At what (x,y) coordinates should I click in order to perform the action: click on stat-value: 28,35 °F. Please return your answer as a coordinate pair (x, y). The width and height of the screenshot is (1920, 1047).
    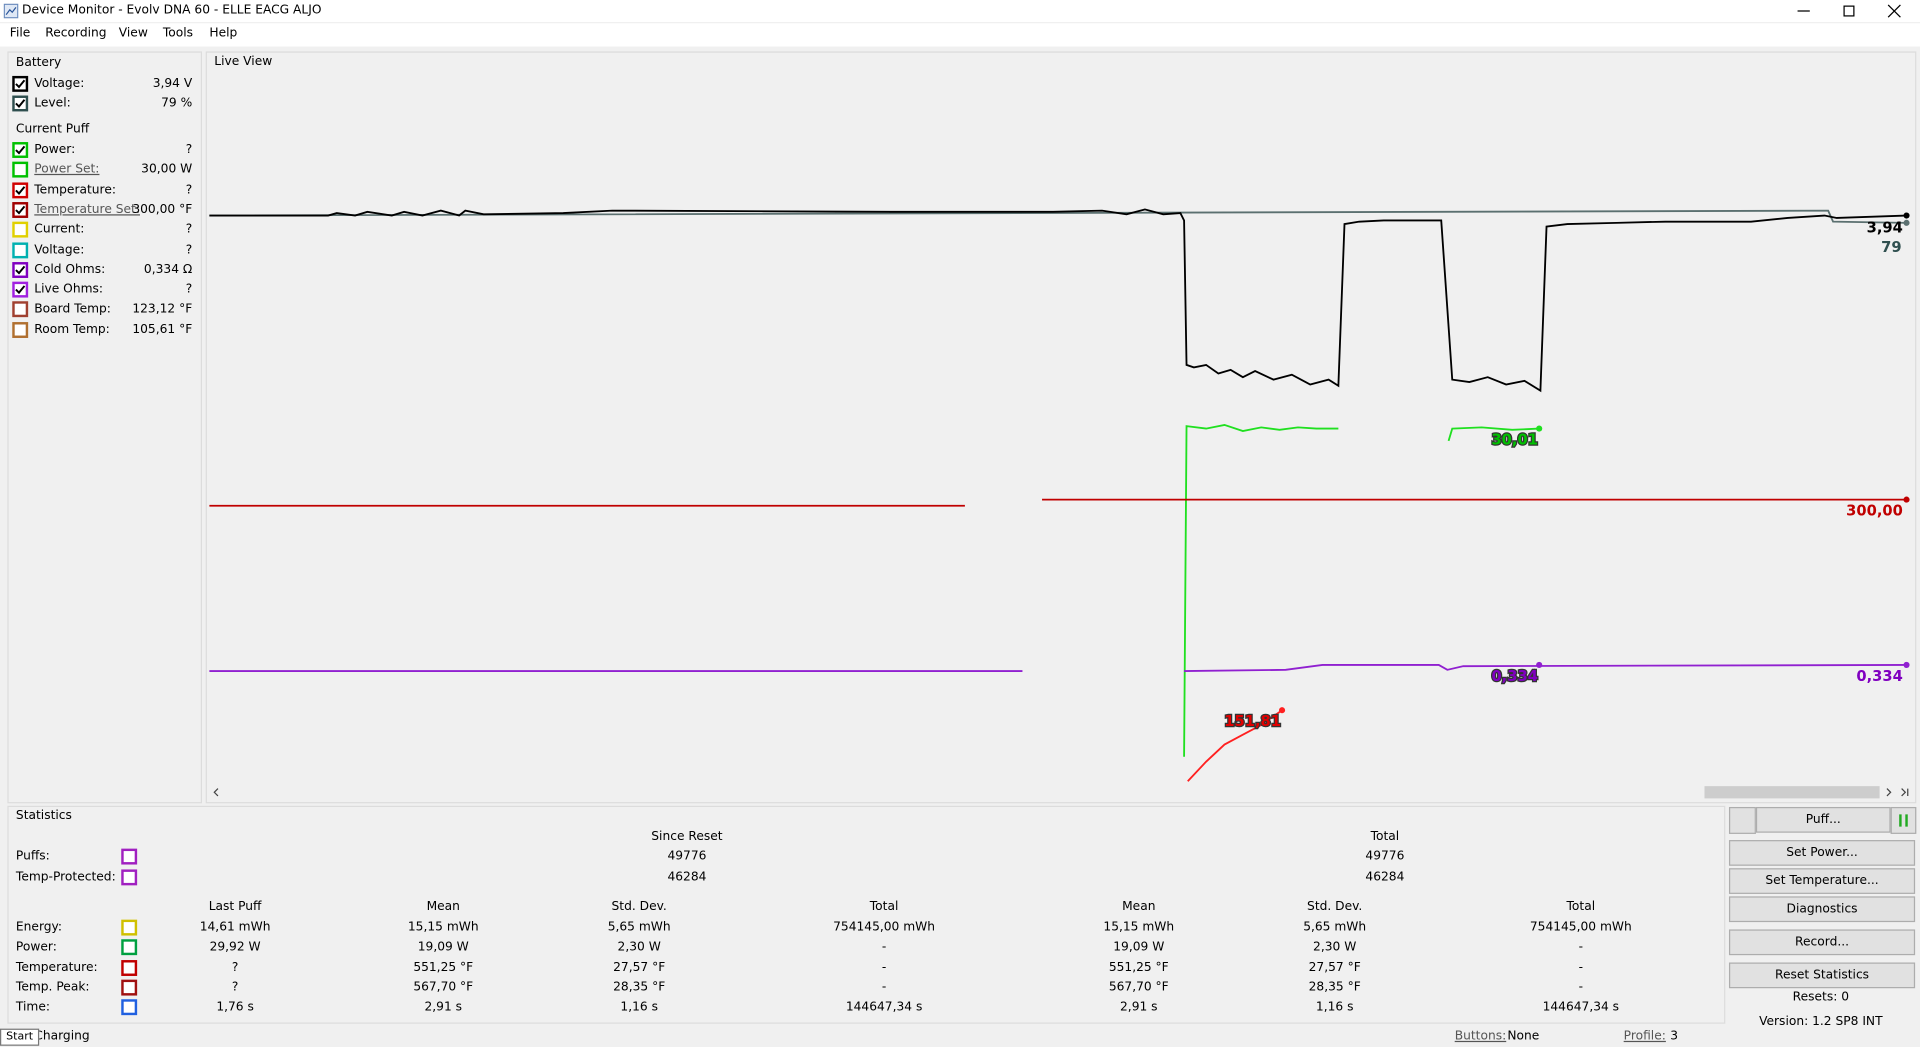
    Looking at the image, I should click on (1334, 987).